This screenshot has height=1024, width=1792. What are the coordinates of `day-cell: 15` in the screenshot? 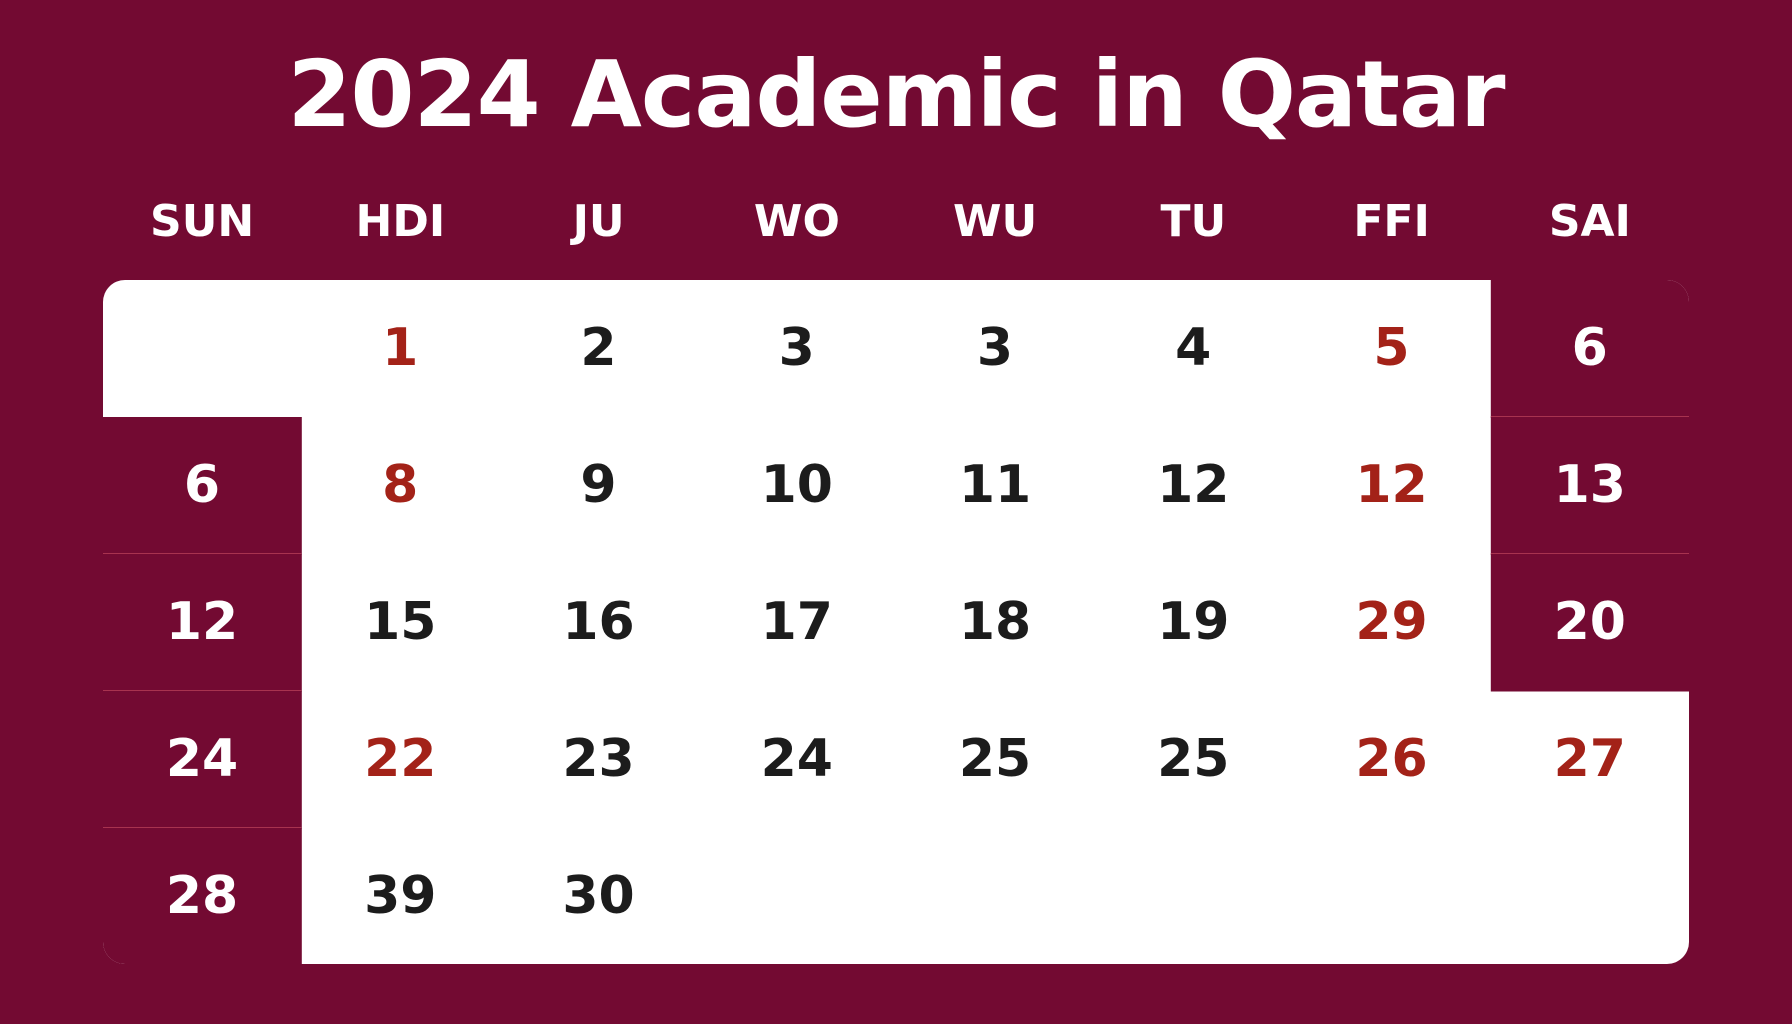 It's located at (400, 622).